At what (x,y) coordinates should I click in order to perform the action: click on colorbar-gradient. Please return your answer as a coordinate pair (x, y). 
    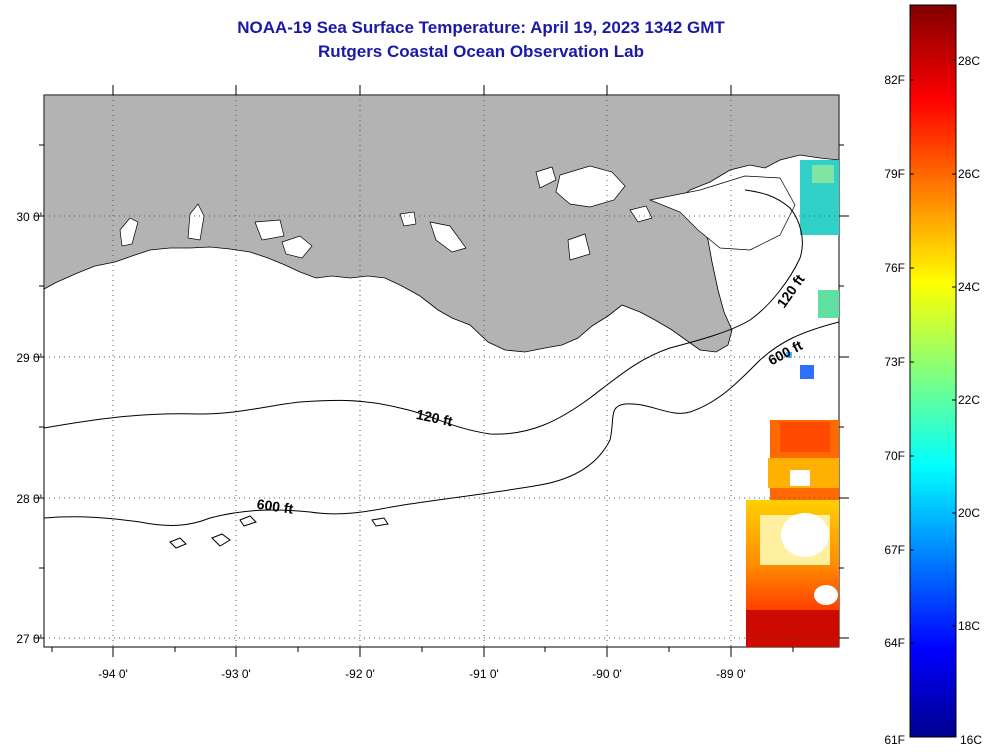
    Looking at the image, I should click on (933, 371).